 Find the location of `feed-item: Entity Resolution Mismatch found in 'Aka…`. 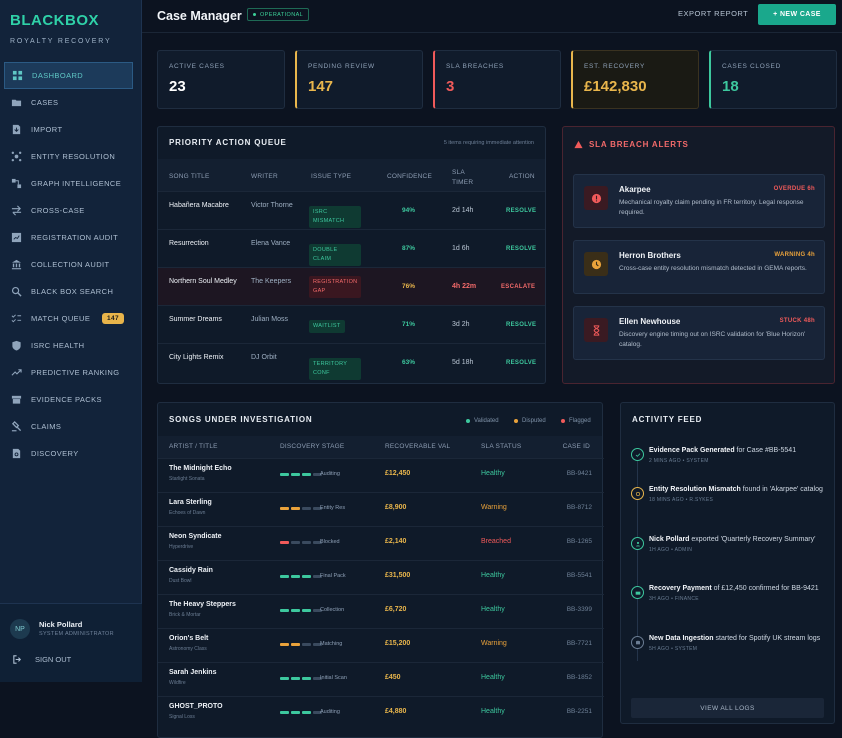

feed-item: Entity Resolution Mismatch found in 'Aka… is located at coordinates (739, 494).